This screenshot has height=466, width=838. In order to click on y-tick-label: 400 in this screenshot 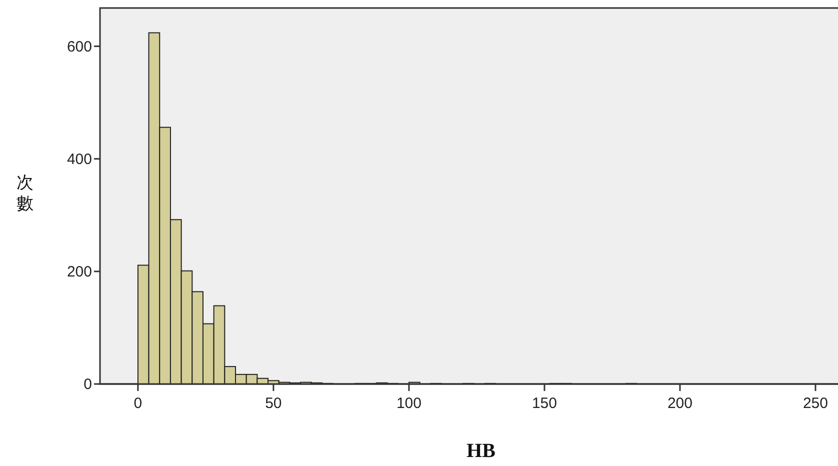, I will do `click(79, 159)`.